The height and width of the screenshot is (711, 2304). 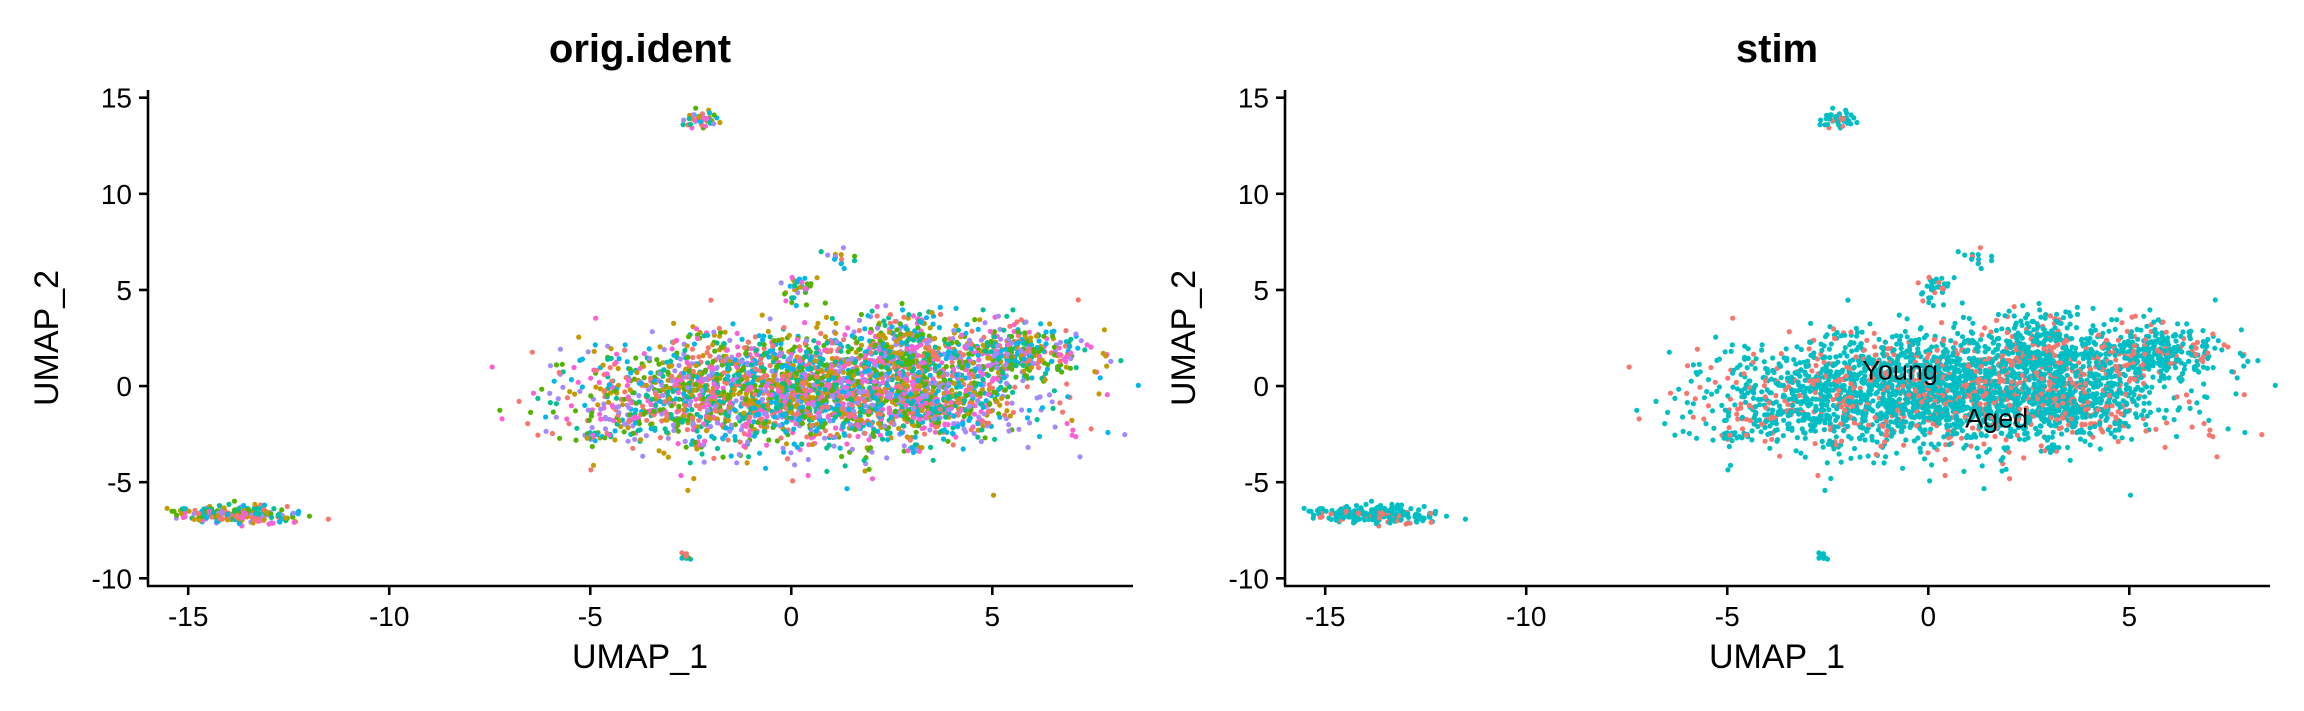 What do you see at coordinates (47, 338) in the screenshot?
I see `y-axis-title: UMAP_2` at bounding box center [47, 338].